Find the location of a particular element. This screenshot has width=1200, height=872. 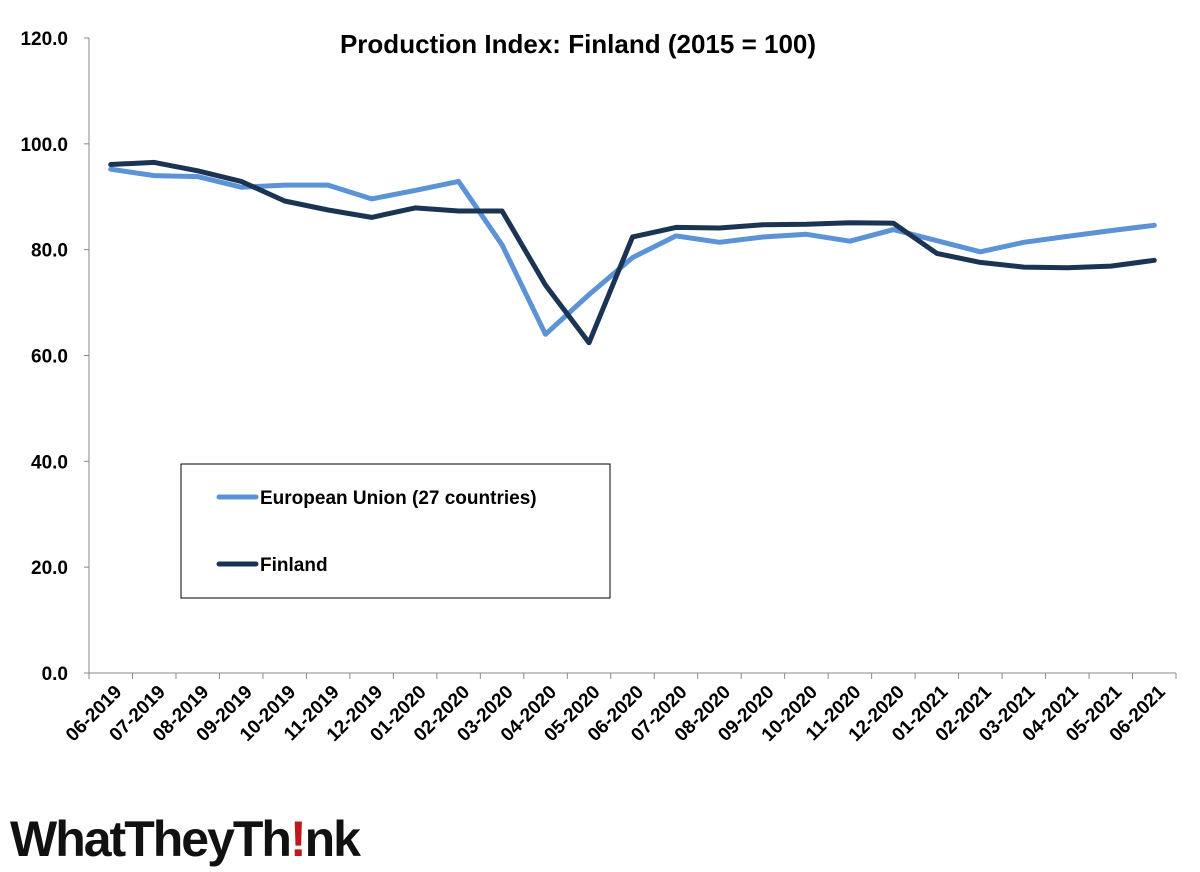

y-tick-label: 40.0 is located at coordinates (49, 462).